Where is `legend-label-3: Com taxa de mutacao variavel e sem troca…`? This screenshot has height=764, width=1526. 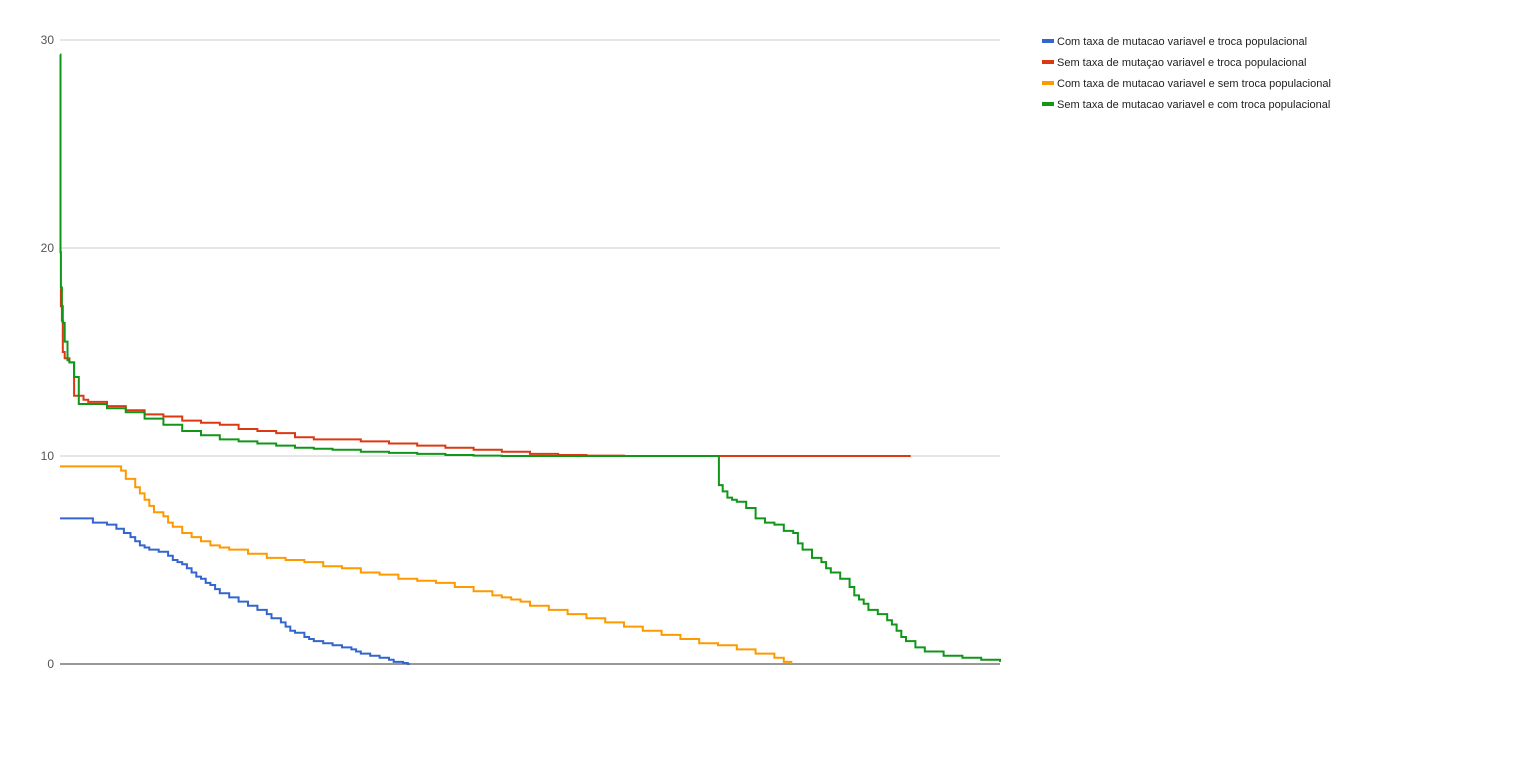
legend-label-3: Com taxa de mutacao variavel e sem troca… is located at coordinates (1194, 84).